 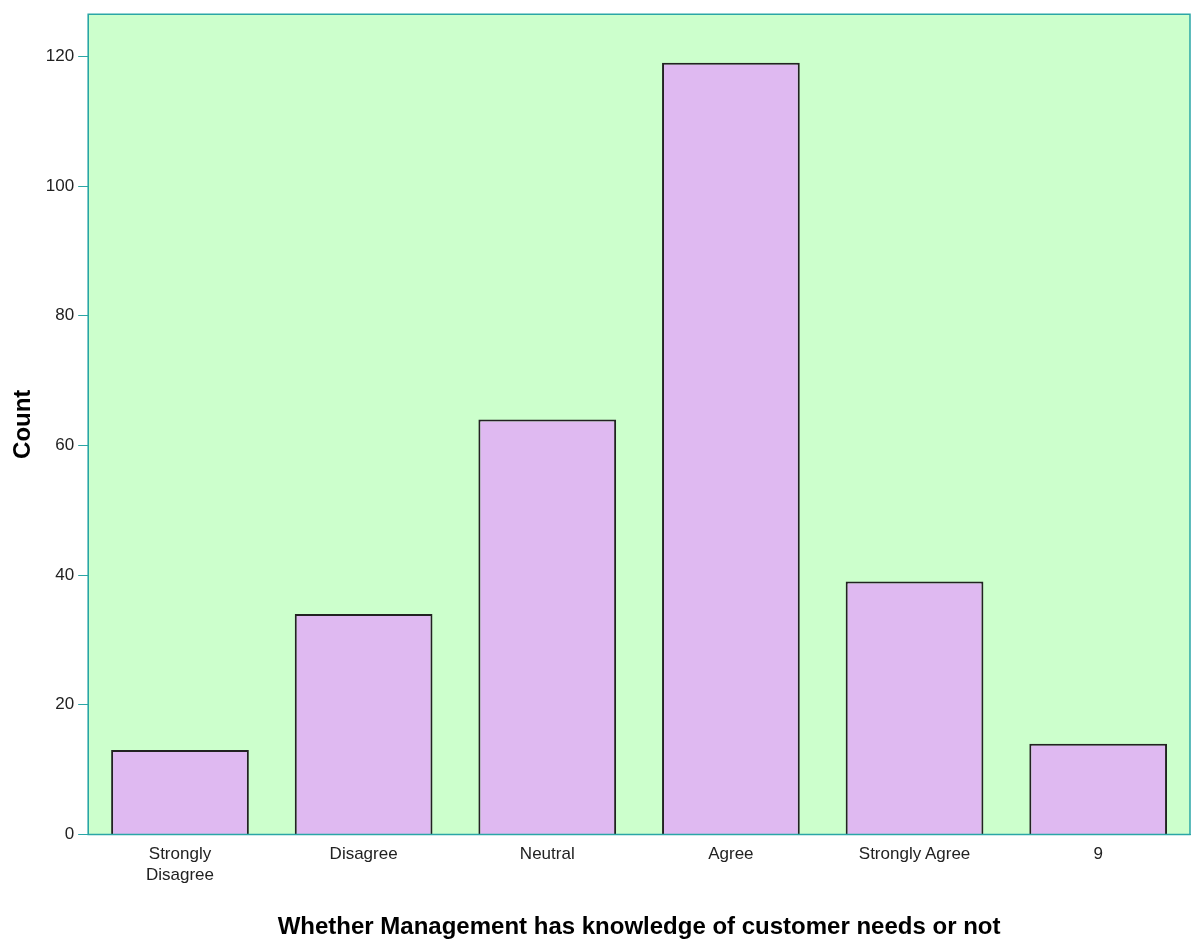 What do you see at coordinates (180, 864) in the screenshot?
I see `x-tick-label: Strongly Disagree` at bounding box center [180, 864].